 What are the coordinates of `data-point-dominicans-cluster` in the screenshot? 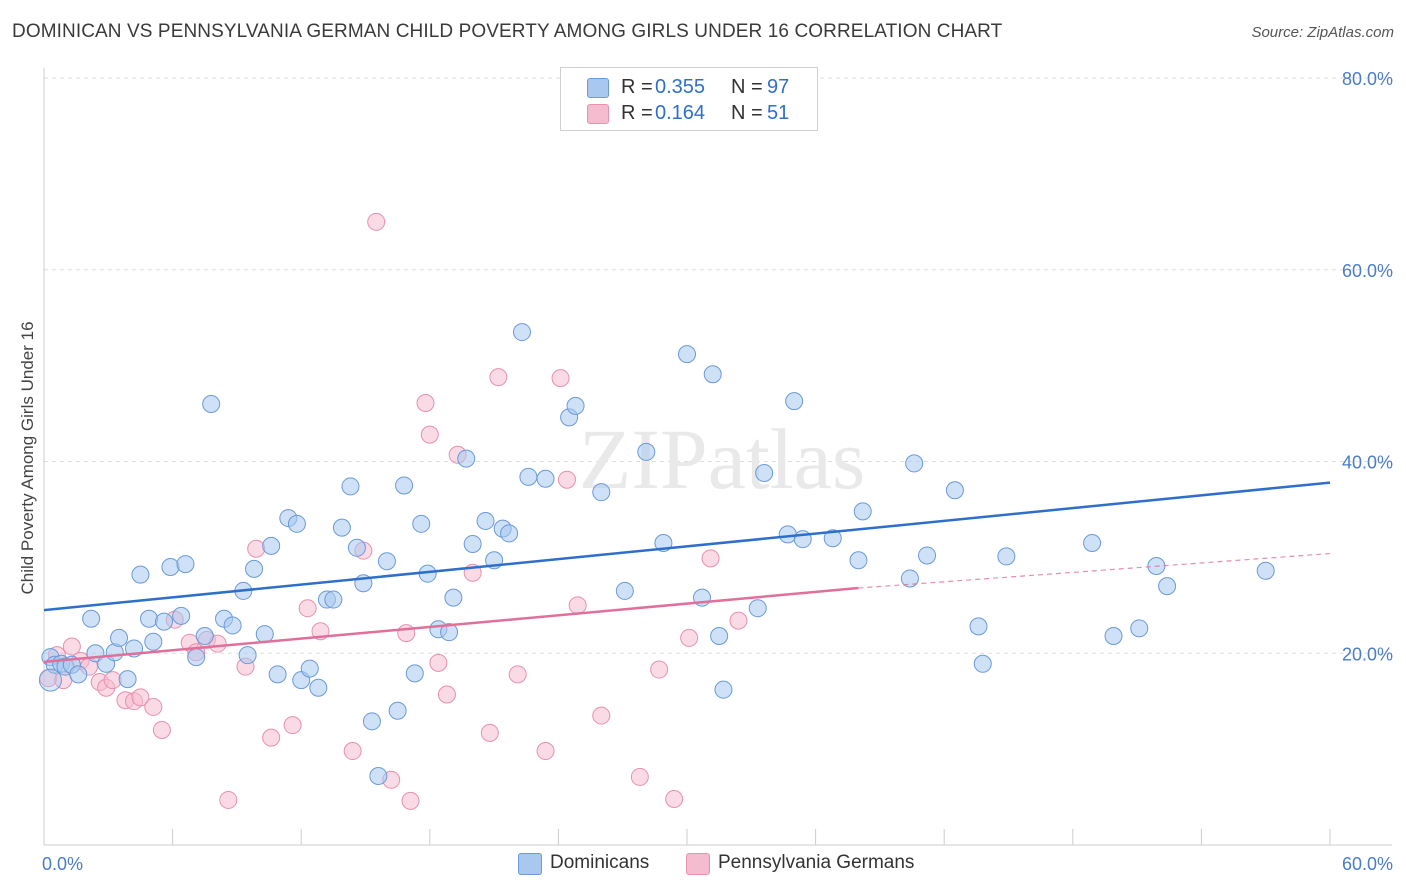 It's located at (50, 680).